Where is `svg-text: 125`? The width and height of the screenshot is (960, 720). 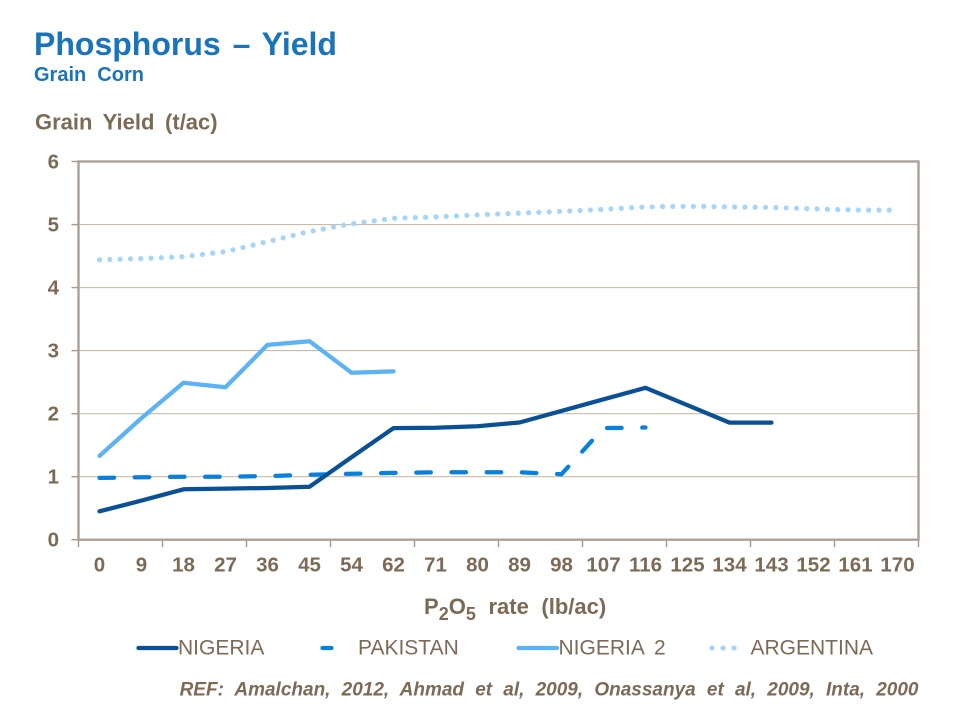 svg-text: 125 is located at coordinates (687, 565).